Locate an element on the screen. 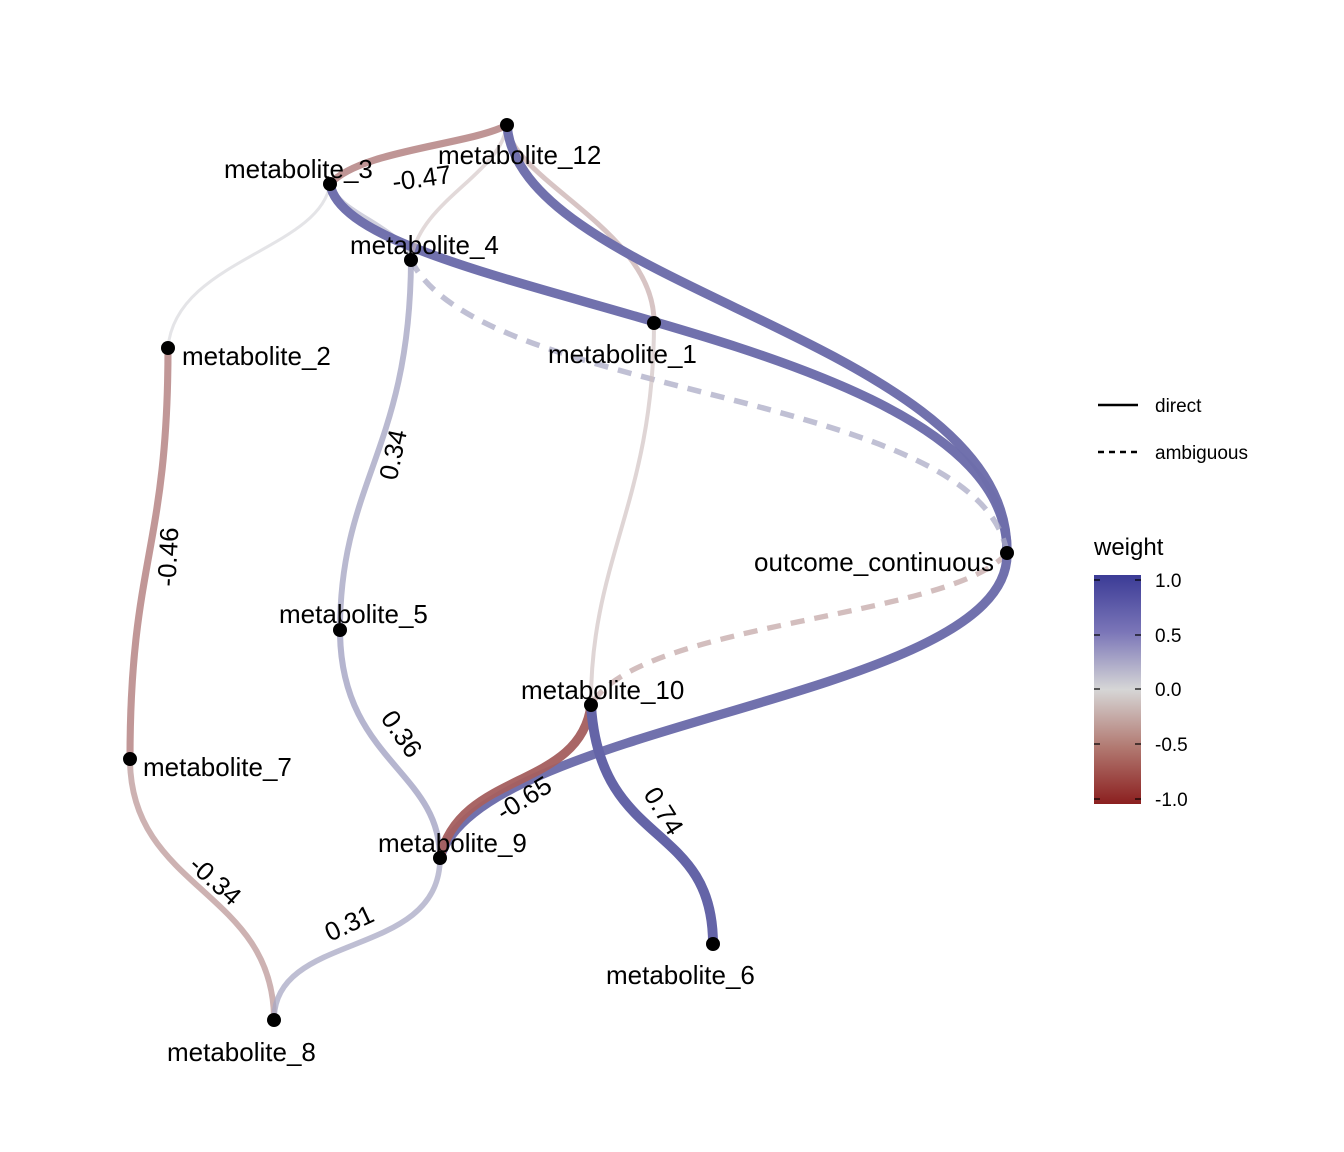  node-label-outcome_continuous: outcome_continuous is located at coordinates (874, 562).